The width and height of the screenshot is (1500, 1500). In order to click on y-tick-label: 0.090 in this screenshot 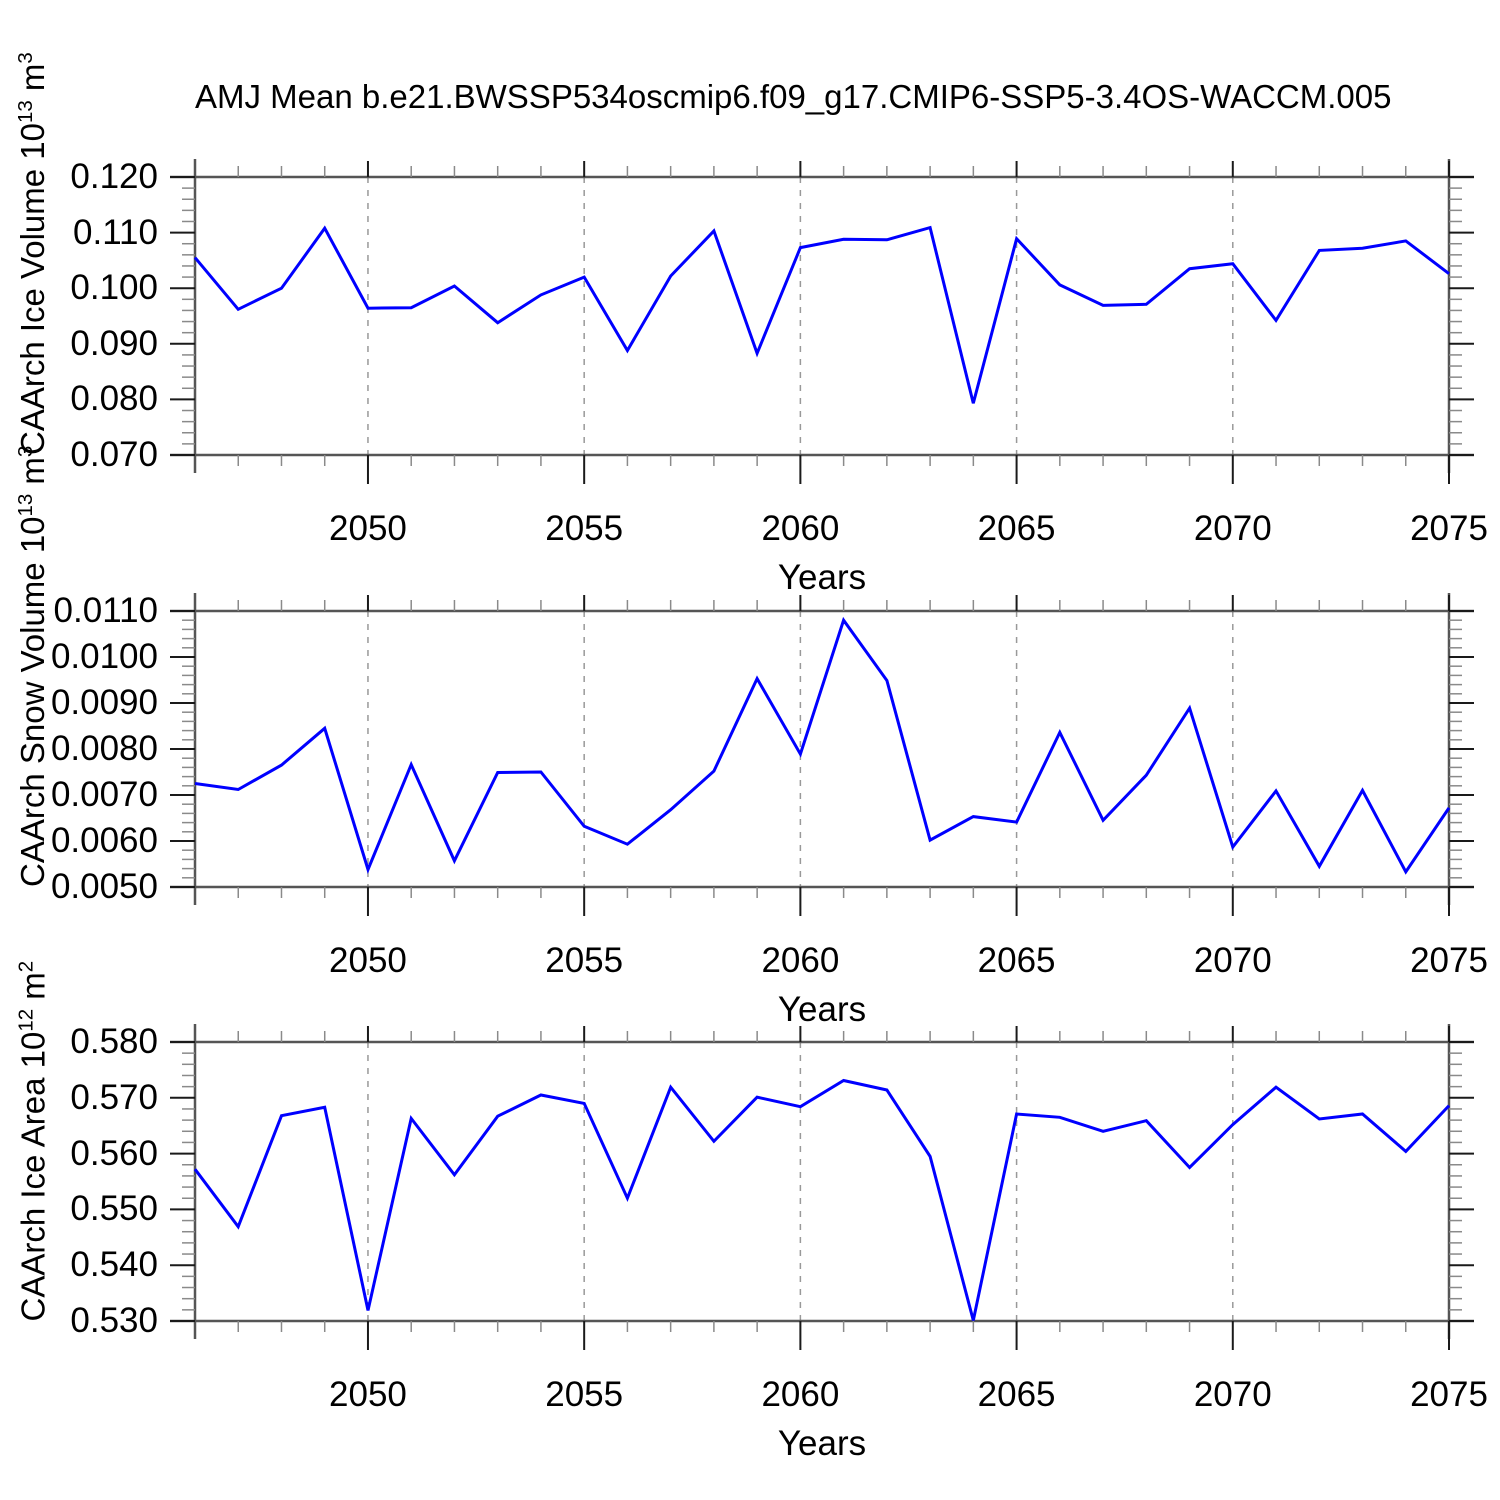, I will do `click(114, 343)`.